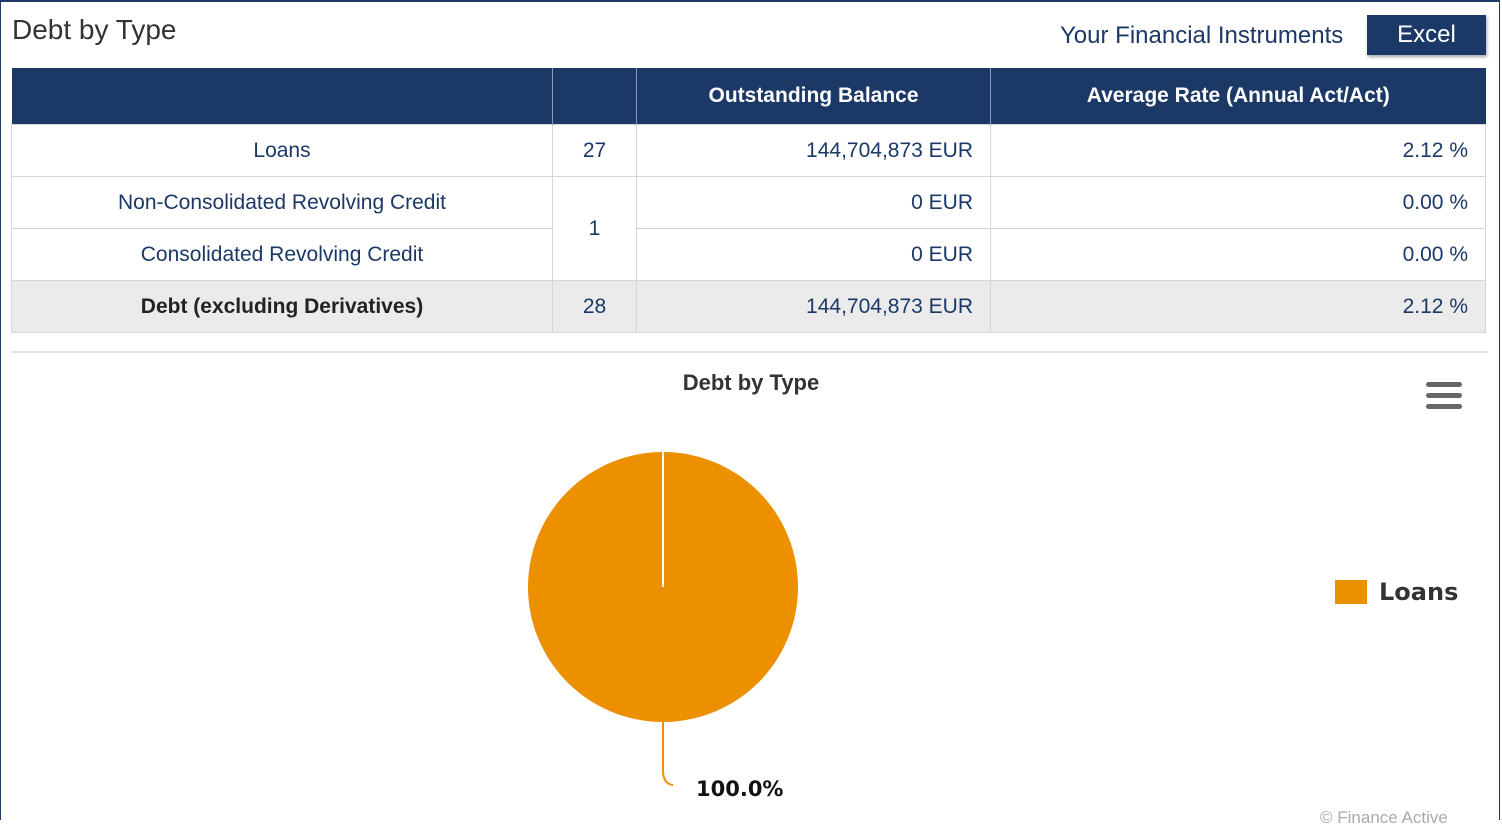 This screenshot has height=828, width=1502. What do you see at coordinates (282, 202) in the screenshot?
I see `row-label: Non-Consolidated Revolving Credit` at bounding box center [282, 202].